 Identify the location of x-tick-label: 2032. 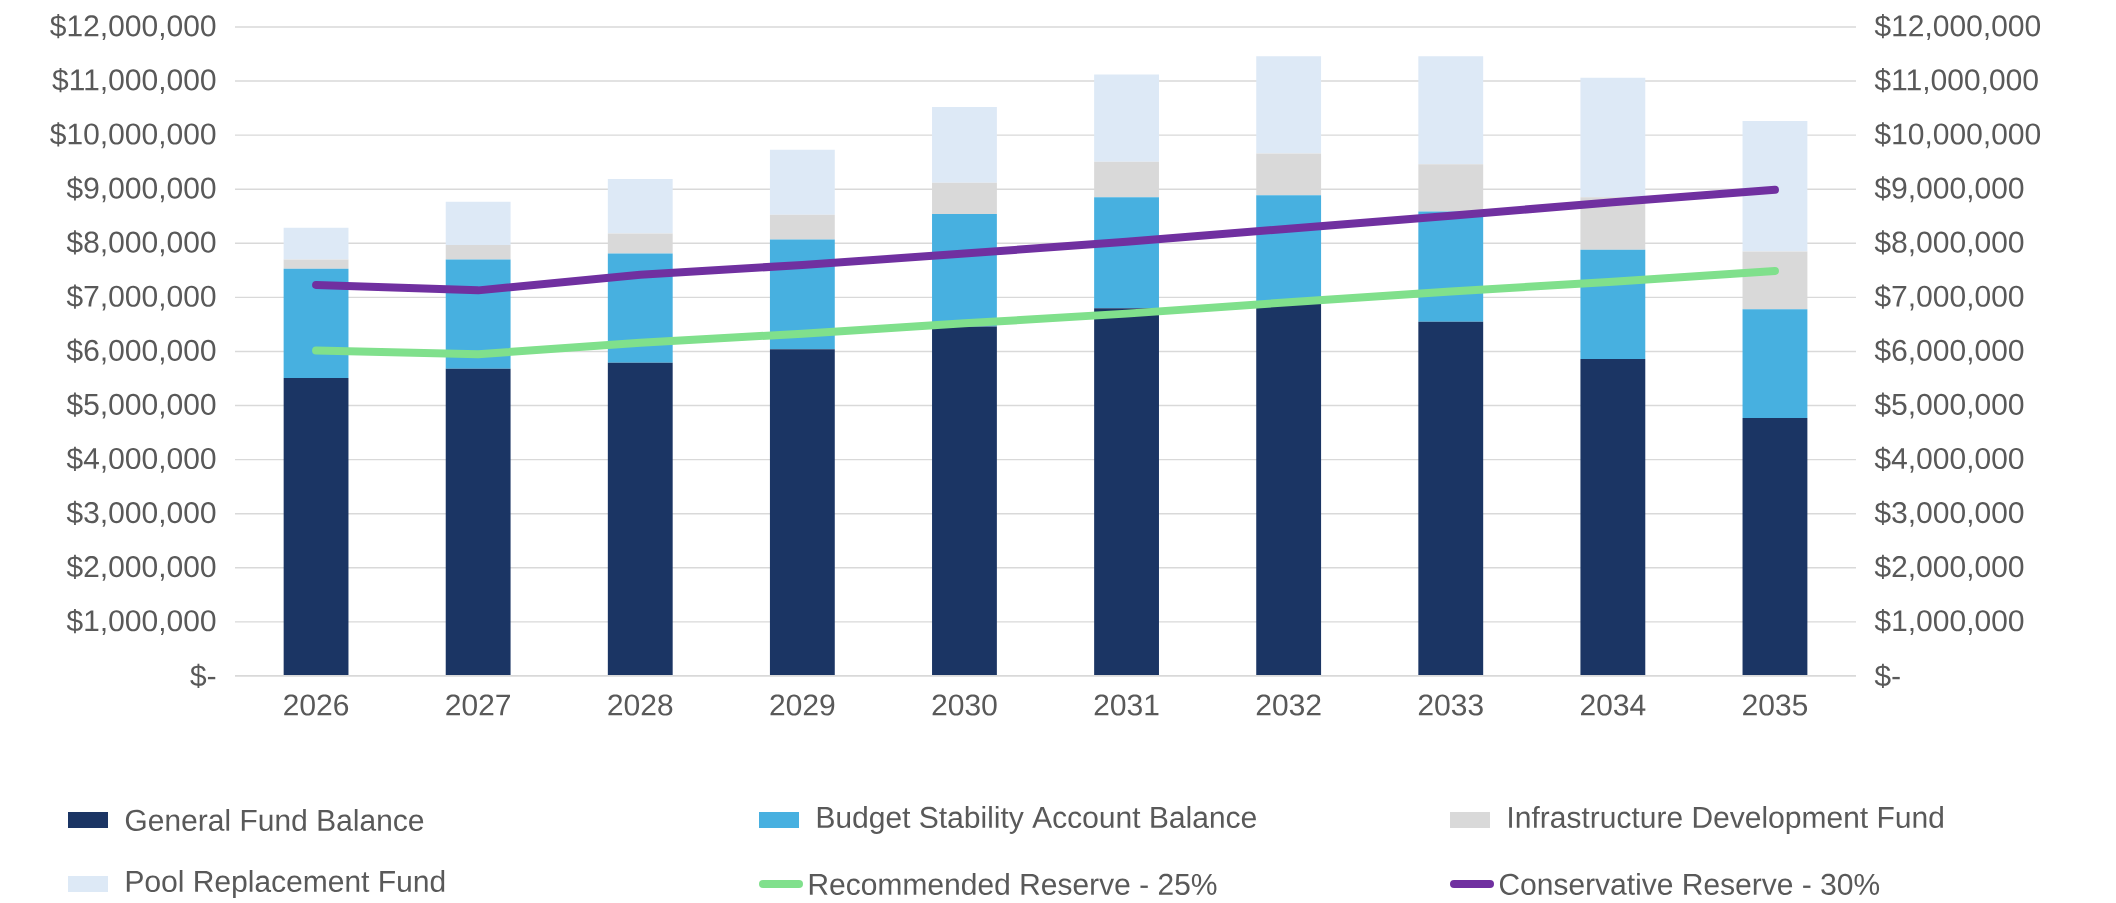
(1288, 705).